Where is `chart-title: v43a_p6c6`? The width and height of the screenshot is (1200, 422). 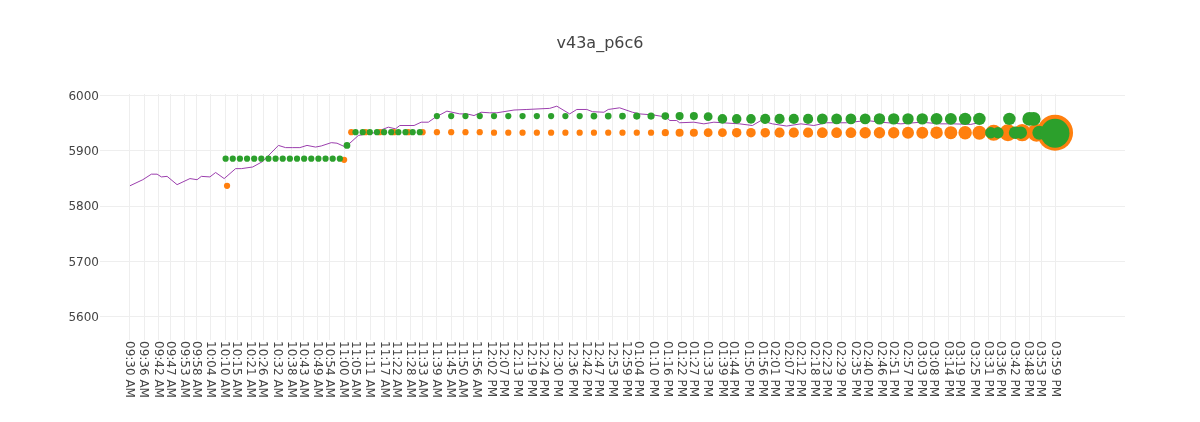
chart-title: v43a_p6c6 is located at coordinates (600, 42).